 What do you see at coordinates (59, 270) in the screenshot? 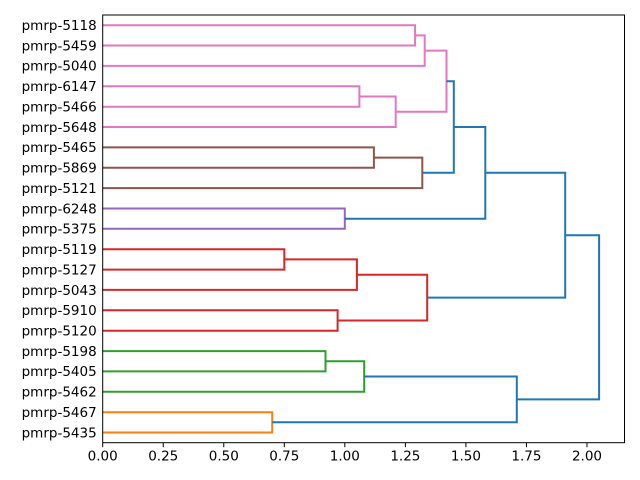
I see `leaf-label-pmrp-5127: pmrp-5127` at bounding box center [59, 270].